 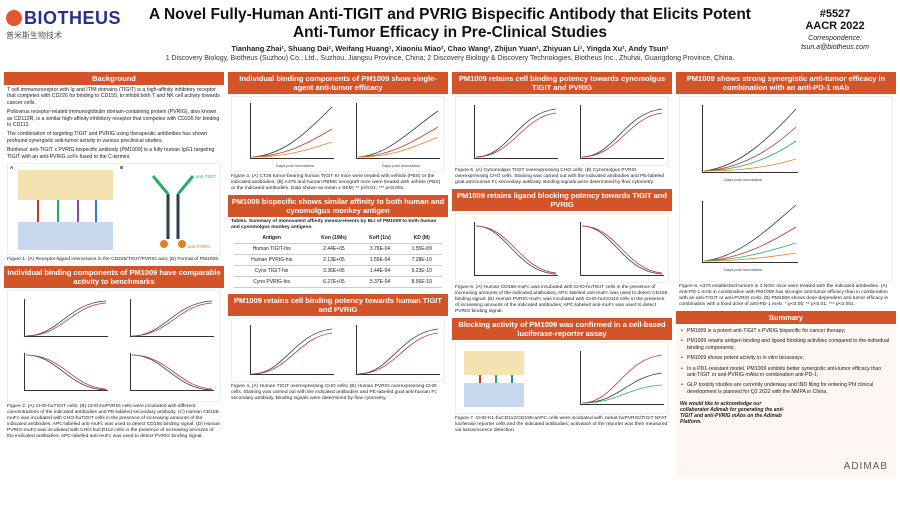 I want to click on conference-name: AACR 2022, so click(x=835, y=26).